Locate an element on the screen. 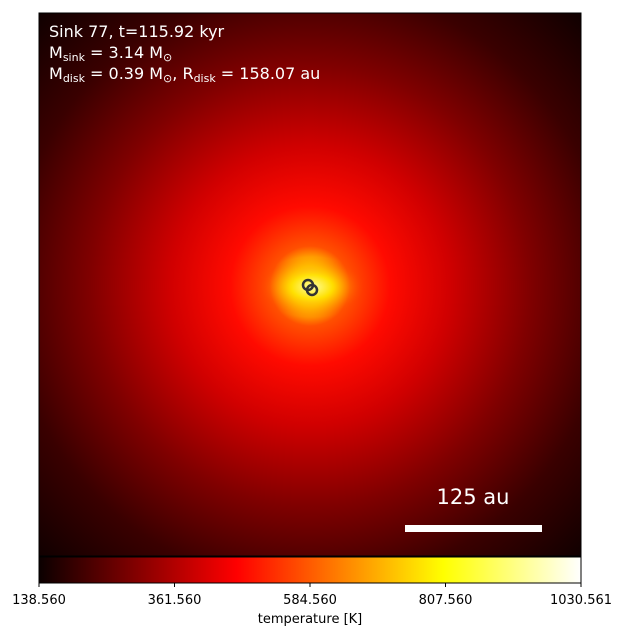 This screenshot has height=640, width=624. colorbar is located at coordinates (310, 570).